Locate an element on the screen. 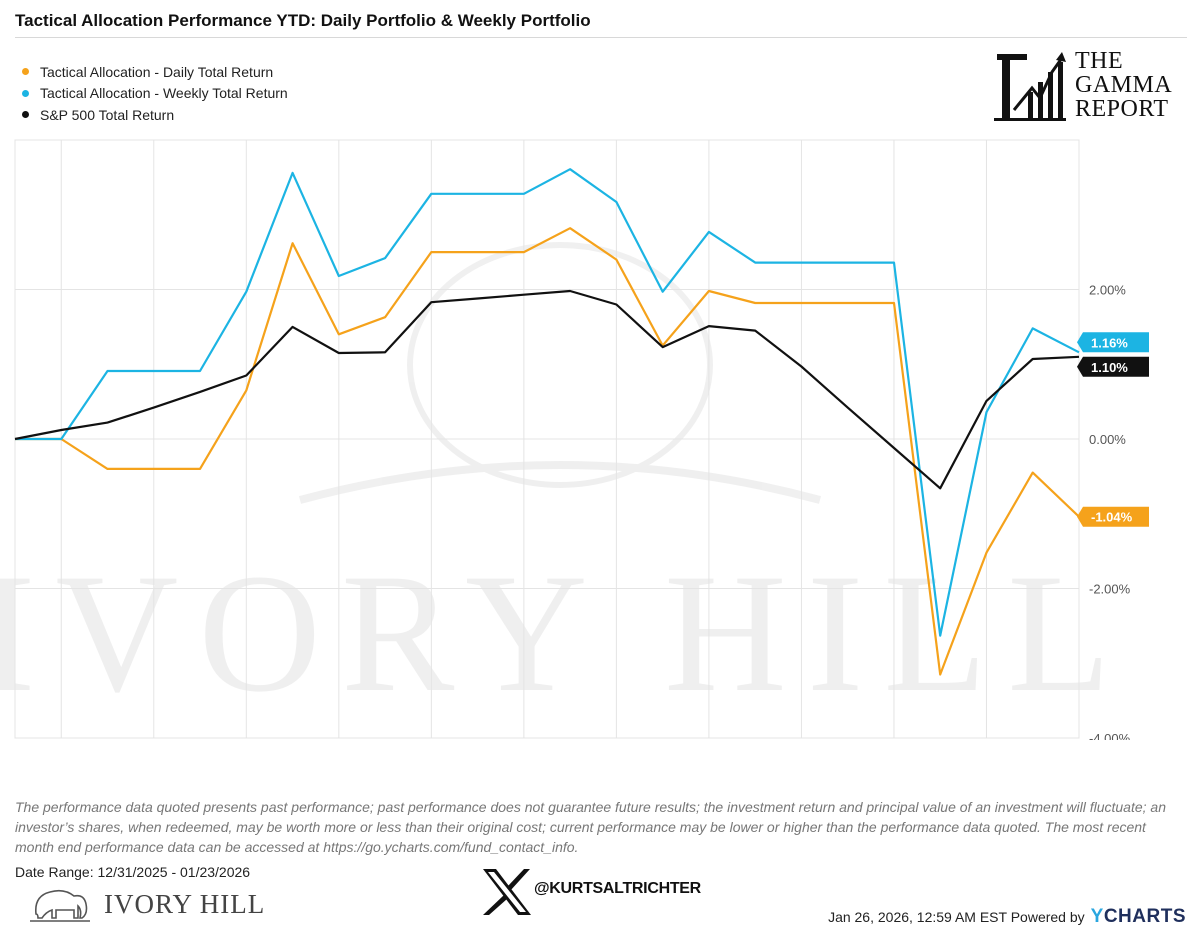 The width and height of the screenshot is (1200, 936). y-tick-label: 2.00% is located at coordinates (1107, 290).